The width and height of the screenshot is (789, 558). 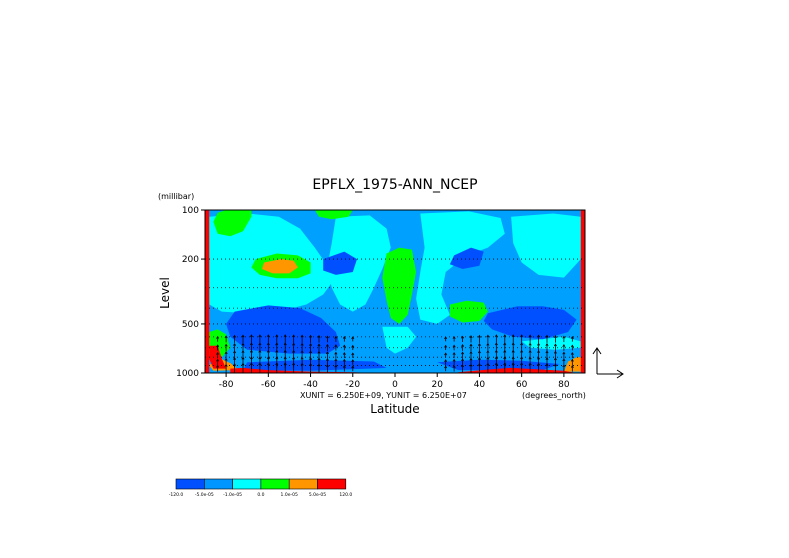 I want to click on y-tick-label: 1000, so click(x=187, y=374).